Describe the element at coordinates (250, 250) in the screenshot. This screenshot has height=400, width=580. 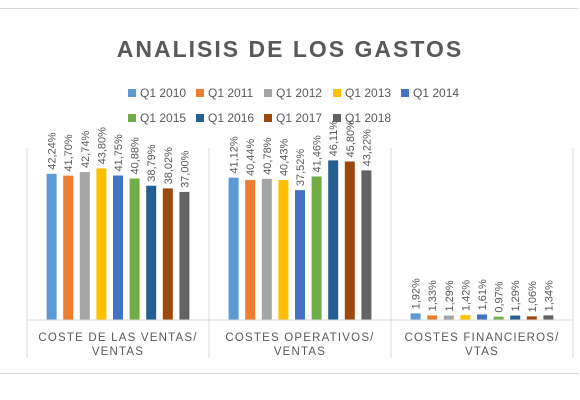
I see `bar-q1-2011-cat2` at that location.